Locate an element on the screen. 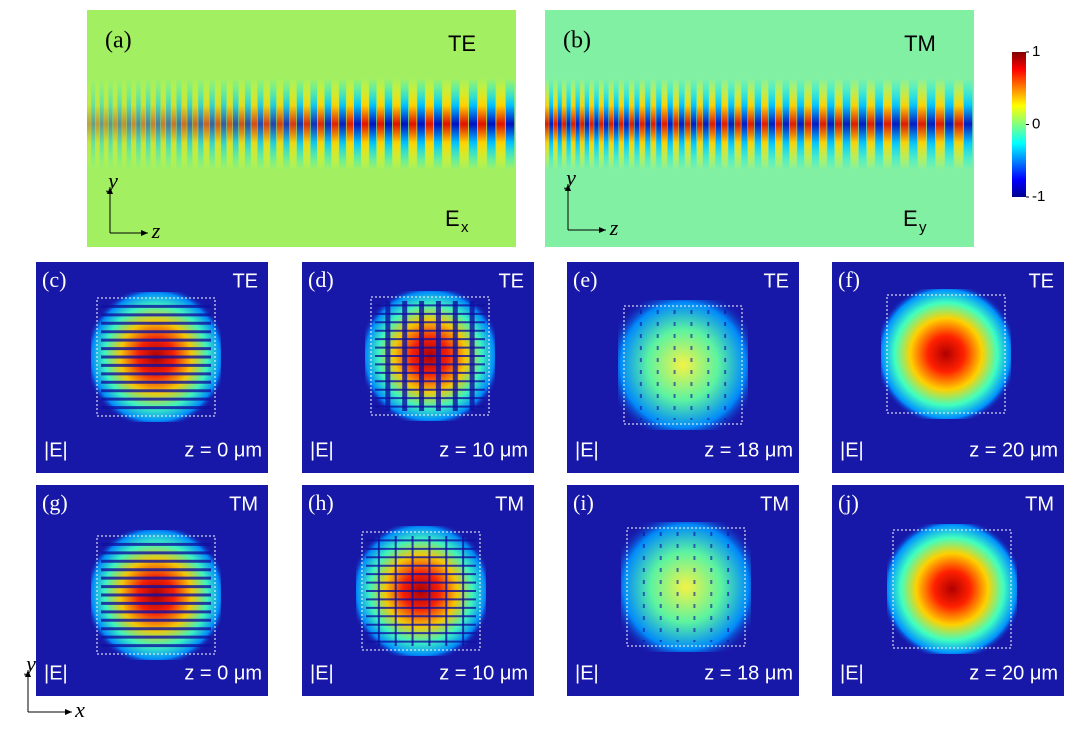 This screenshot has height=738, width=1071. panel-label: (a) is located at coordinates (118, 41).